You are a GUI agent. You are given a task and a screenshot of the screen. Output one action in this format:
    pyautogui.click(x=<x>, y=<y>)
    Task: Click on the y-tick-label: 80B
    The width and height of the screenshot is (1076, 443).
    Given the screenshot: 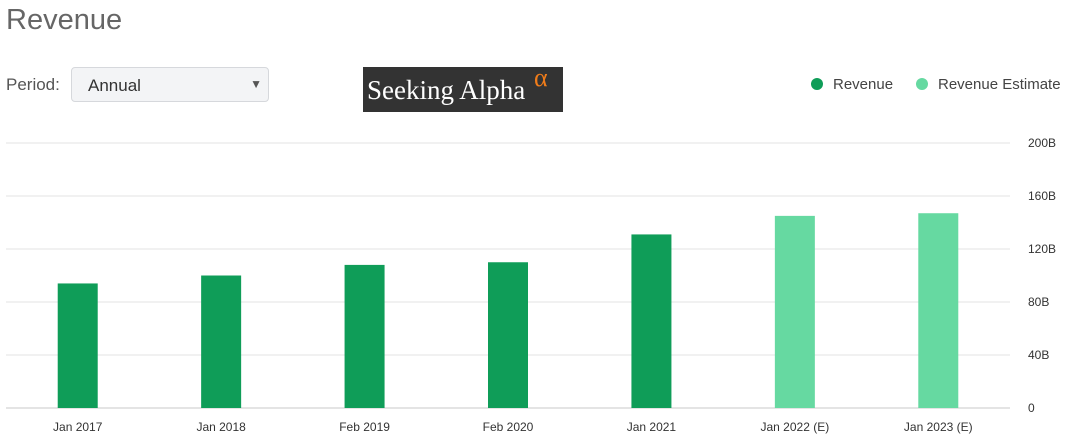 What is the action you would take?
    pyautogui.click(x=1038, y=302)
    